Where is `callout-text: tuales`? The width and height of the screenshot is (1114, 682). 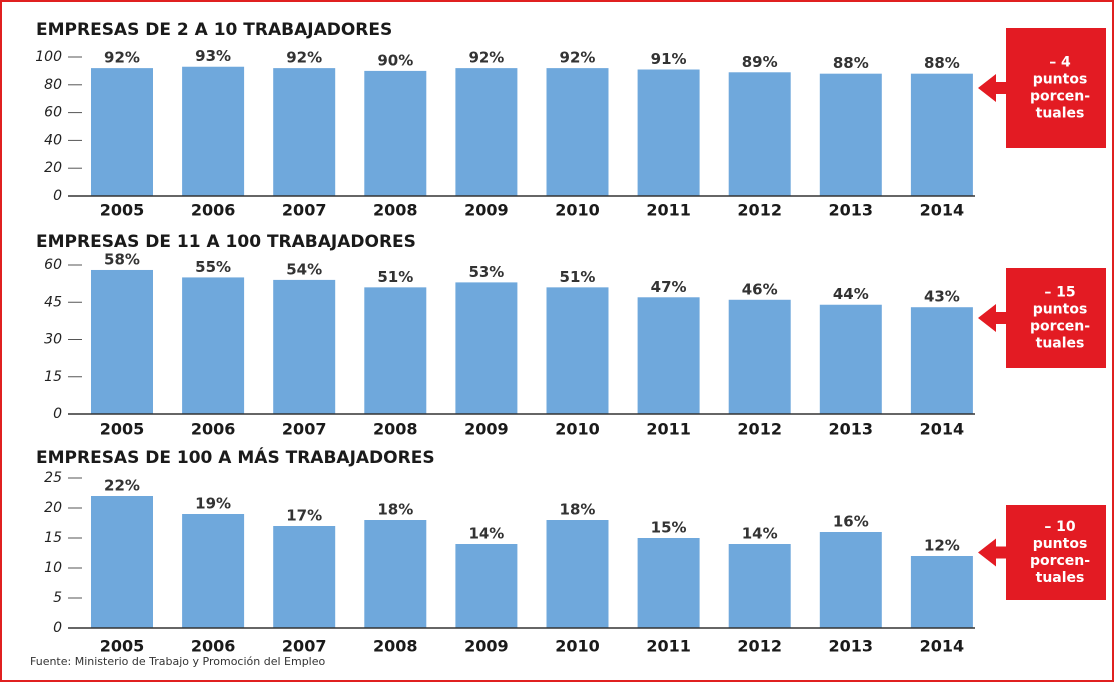 callout-text: tuales is located at coordinates (1060, 114).